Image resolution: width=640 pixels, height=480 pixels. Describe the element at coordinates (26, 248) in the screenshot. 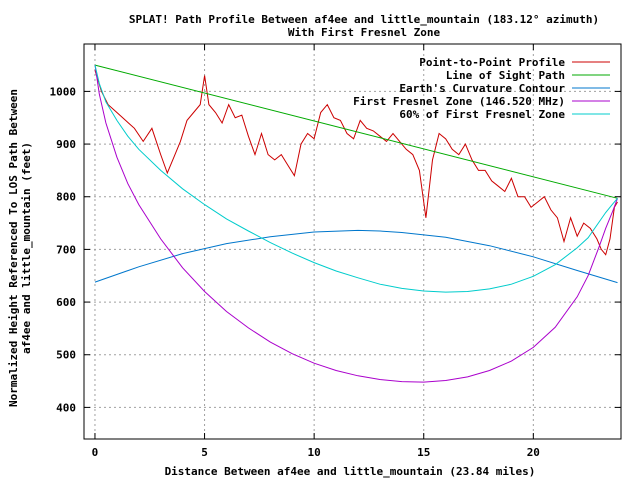

I see `y-axis-label-line2: af4ee and little_mountain (feet)` at that location.